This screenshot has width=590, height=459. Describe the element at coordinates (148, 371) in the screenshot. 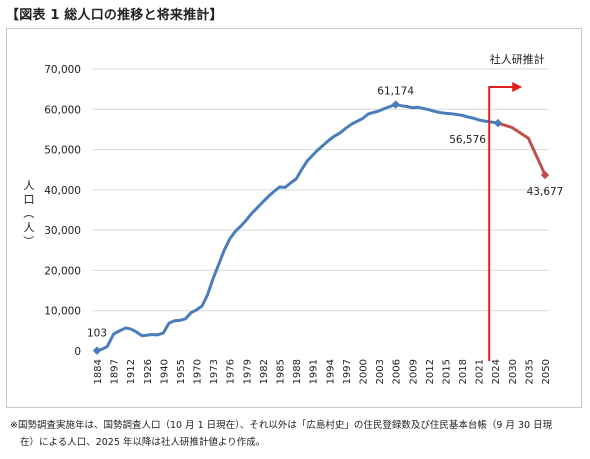

I see `x-tick-label: 1926` at that location.